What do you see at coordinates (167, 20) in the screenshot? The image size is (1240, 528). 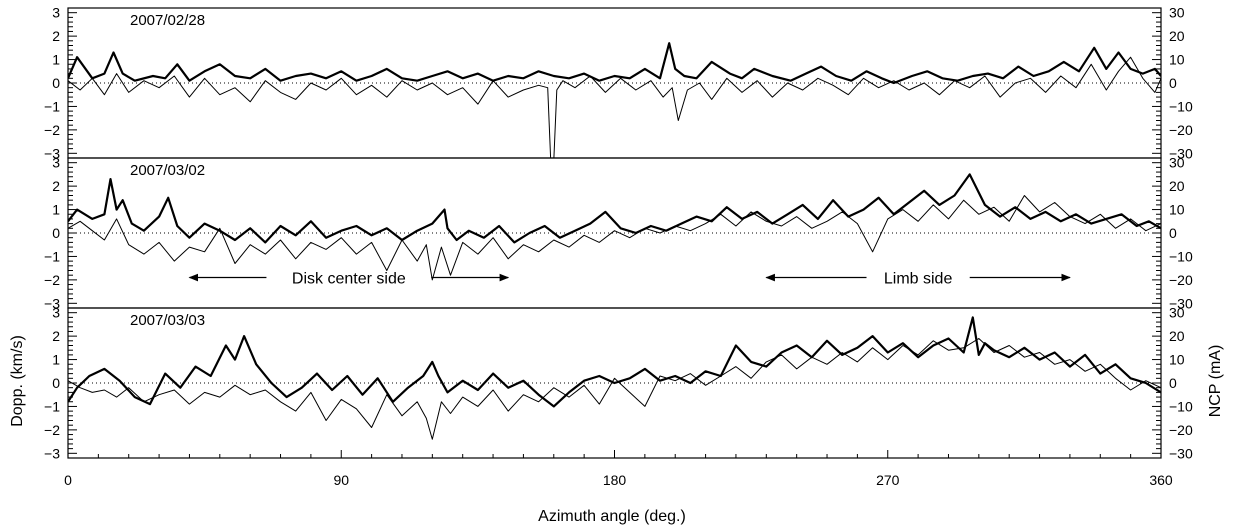 I see `panel-date-label: 2007/02/28` at bounding box center [167, 20].